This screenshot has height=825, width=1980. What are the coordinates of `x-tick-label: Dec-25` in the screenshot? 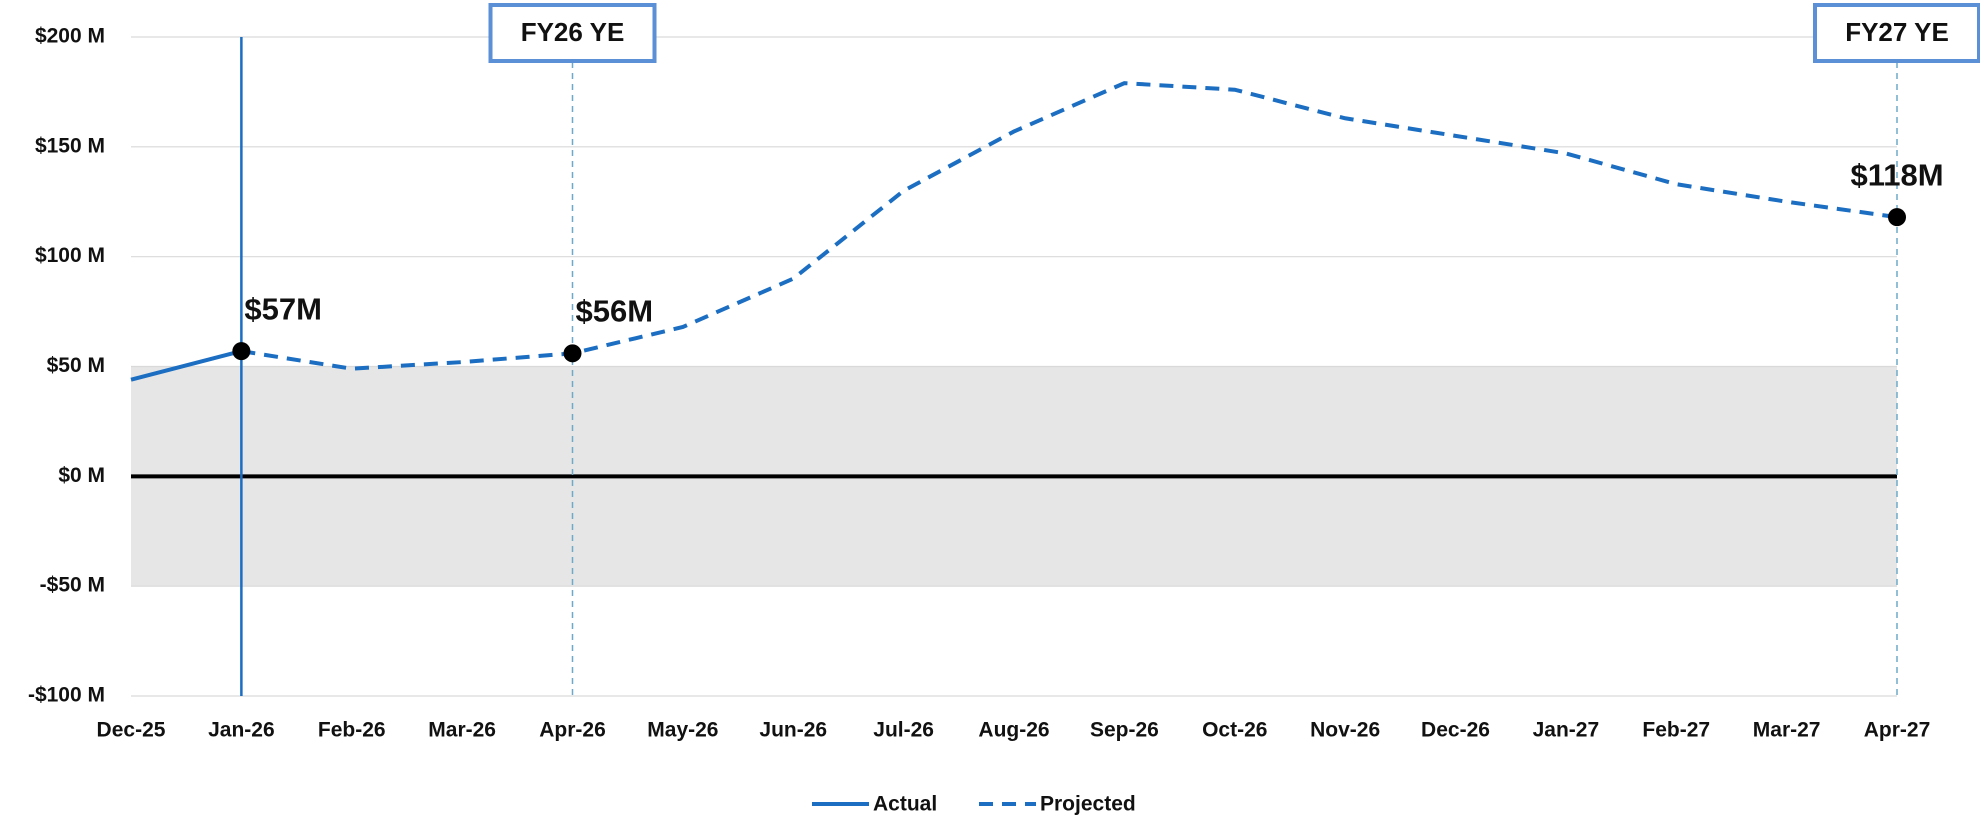 It's located at (131, 730).